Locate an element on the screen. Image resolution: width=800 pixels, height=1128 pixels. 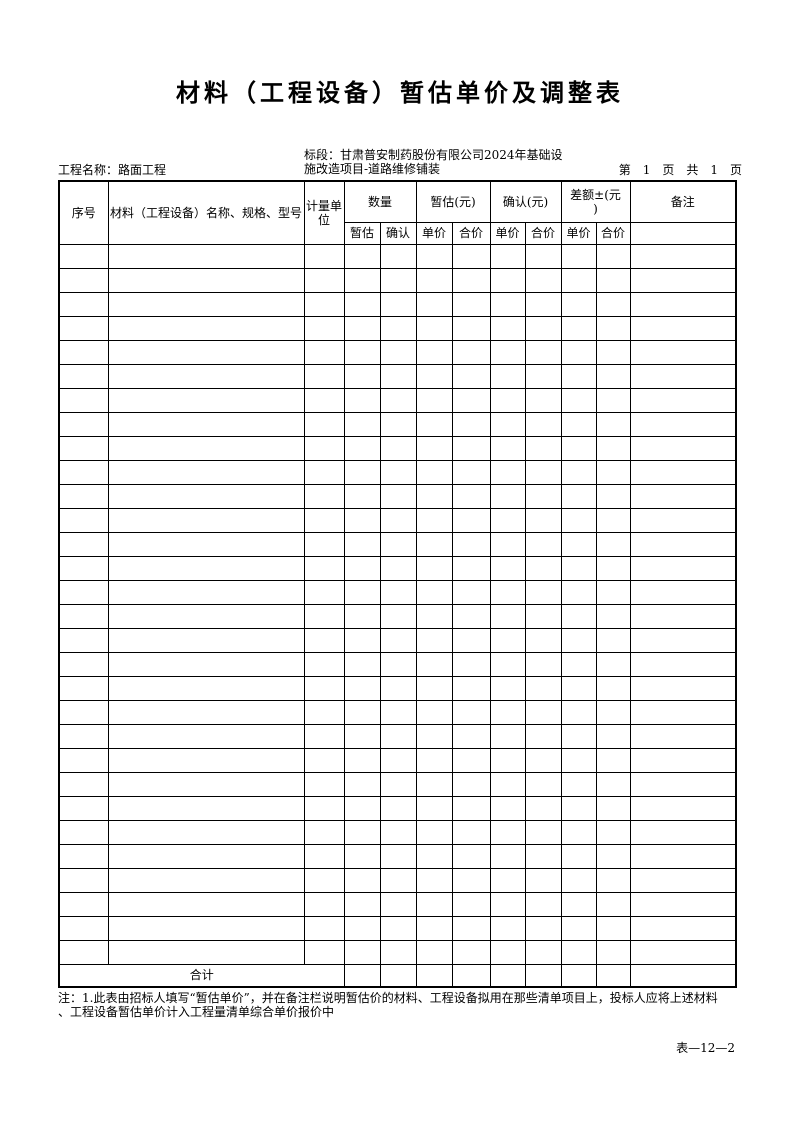
header-remark: 备注 is located at coordinates (683, 201).